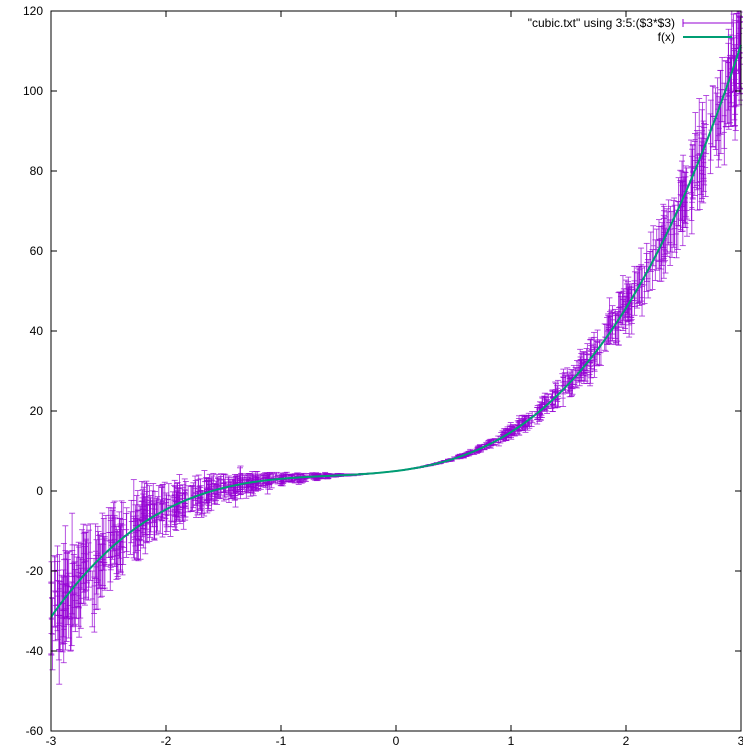 This screenshot has height=745, width=743. I want to click on y-tick-label: -60, so click(35, 731).